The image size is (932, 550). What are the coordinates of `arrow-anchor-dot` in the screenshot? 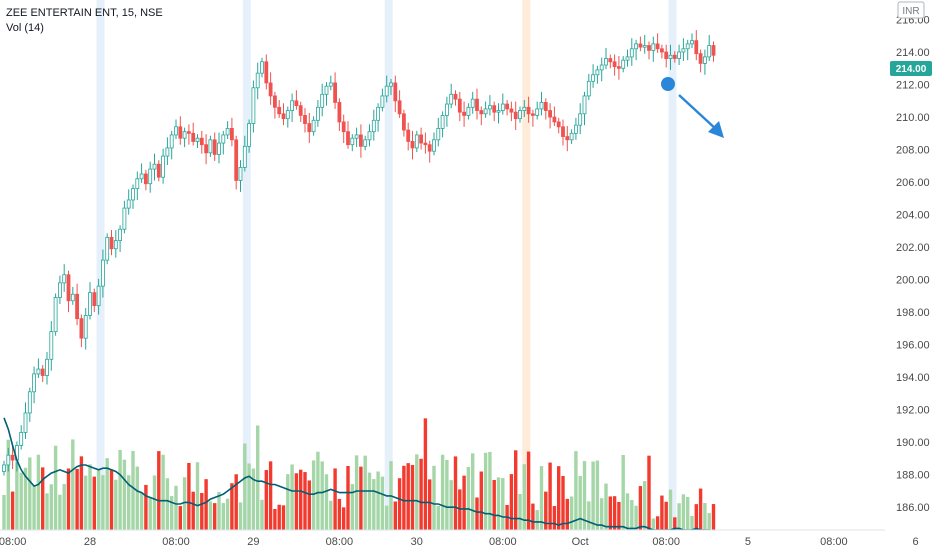 It's located at (668, 84).